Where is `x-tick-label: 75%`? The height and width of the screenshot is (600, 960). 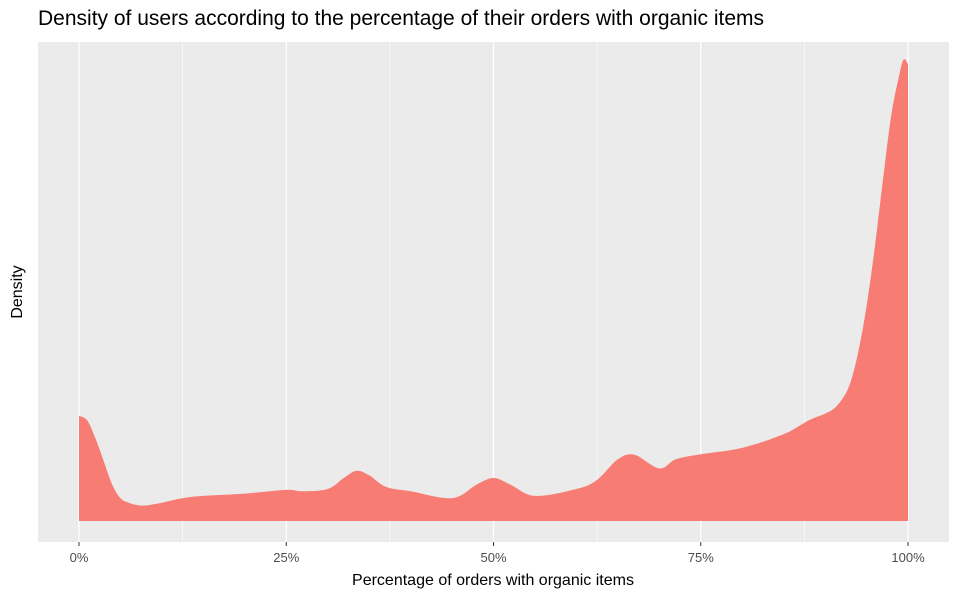
x-tick-label: 75% is located at coordinates (701, 557).